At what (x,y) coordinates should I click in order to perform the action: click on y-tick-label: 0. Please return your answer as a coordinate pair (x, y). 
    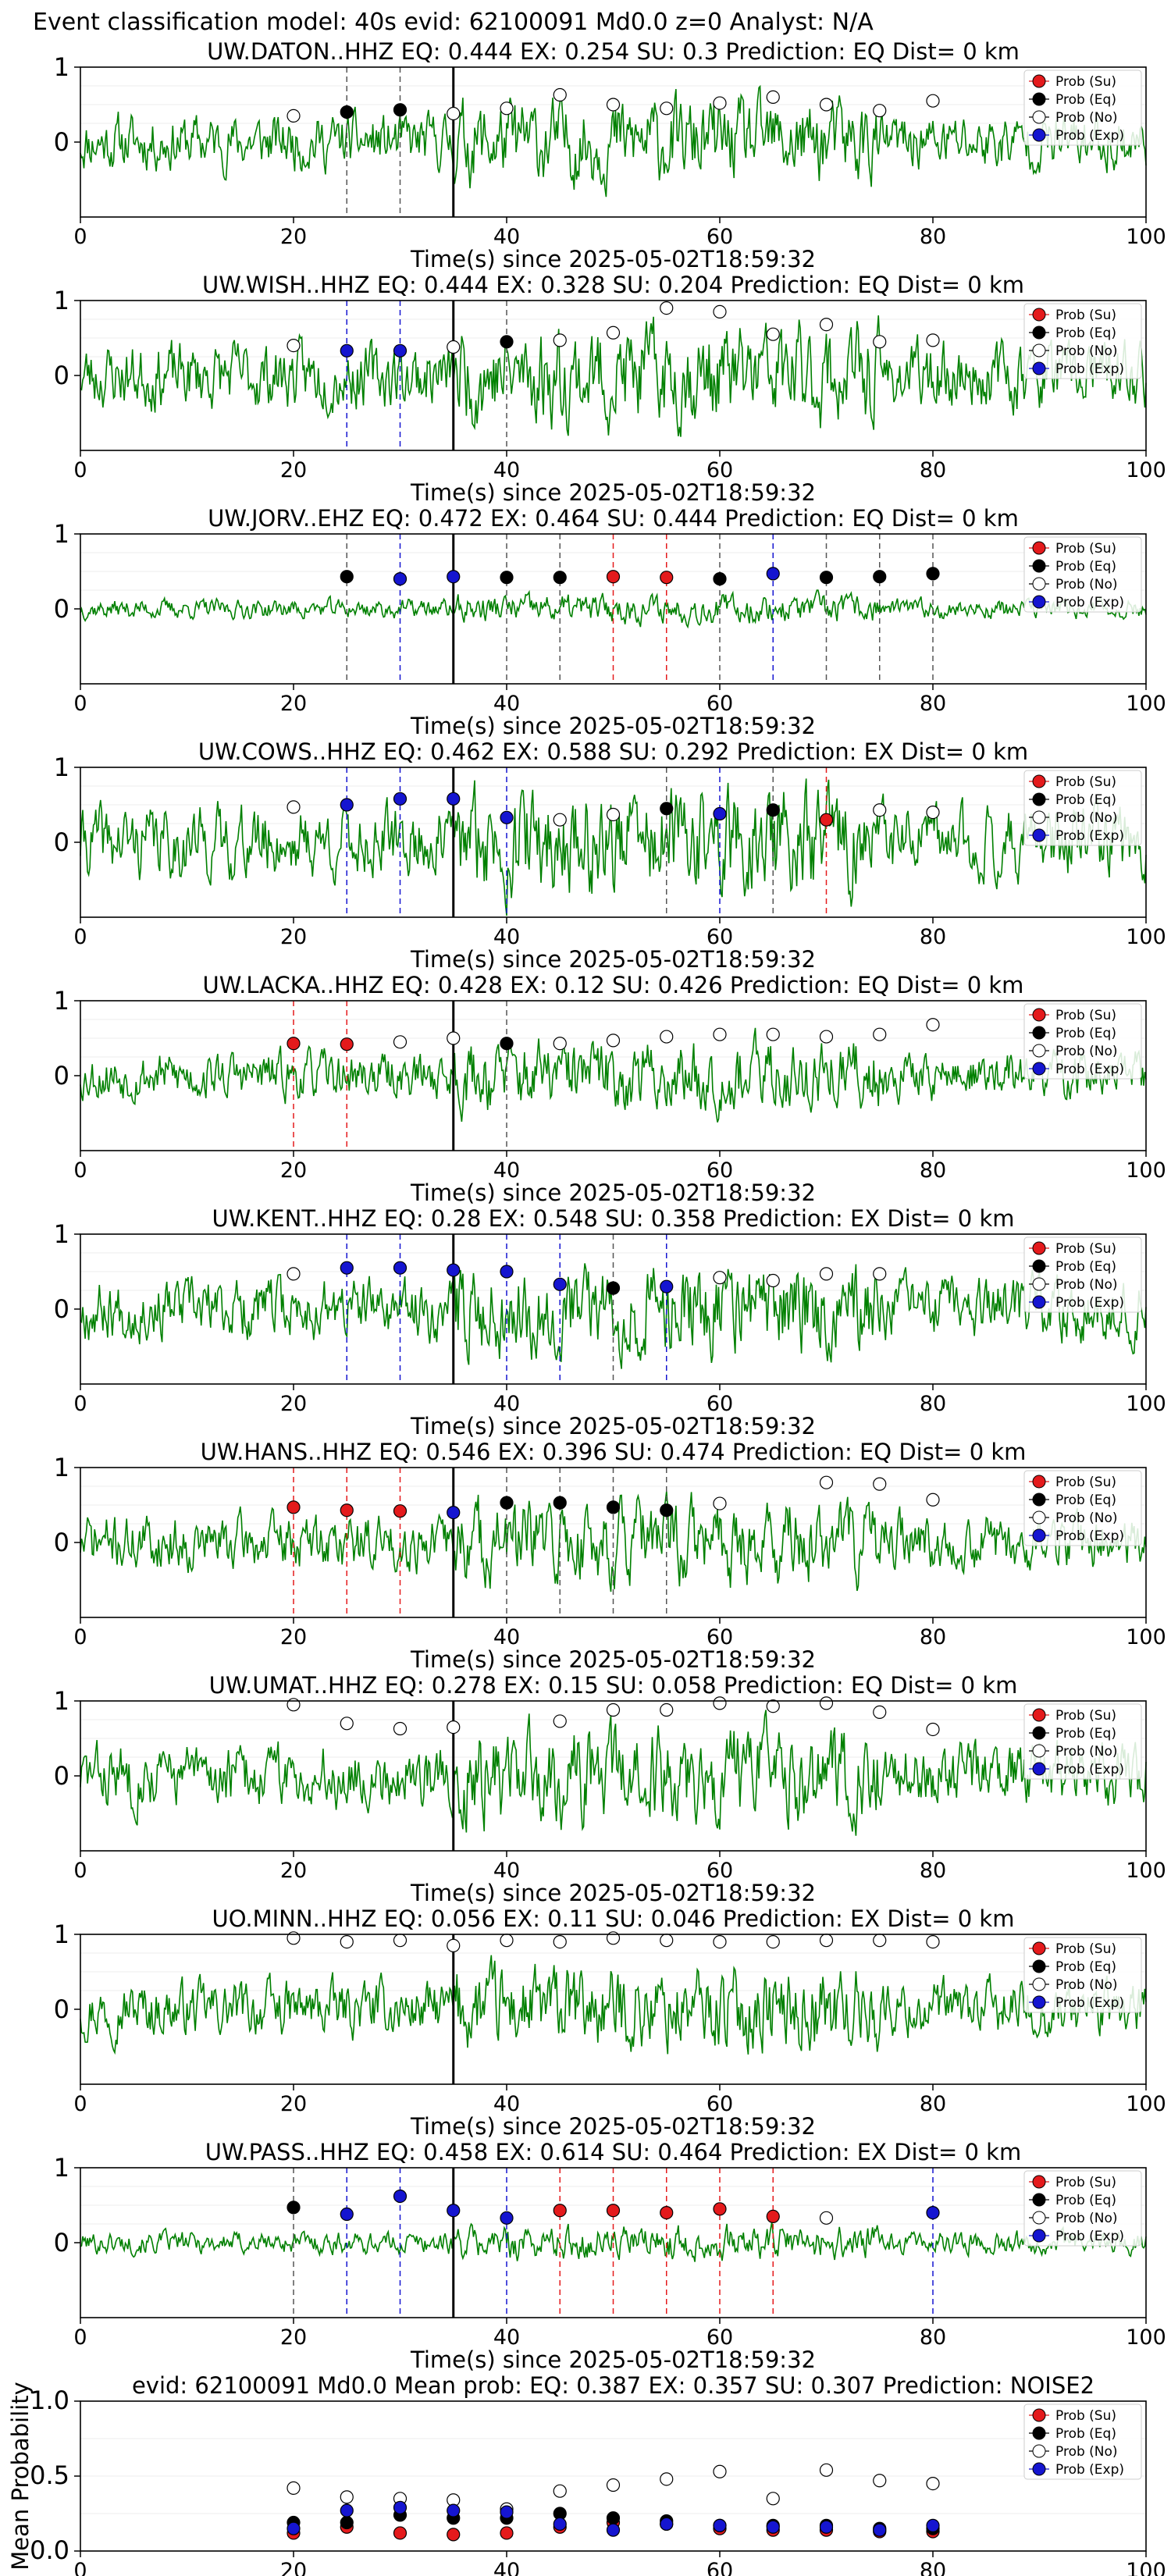
    Looking at the image, I should click on (61, 1076).